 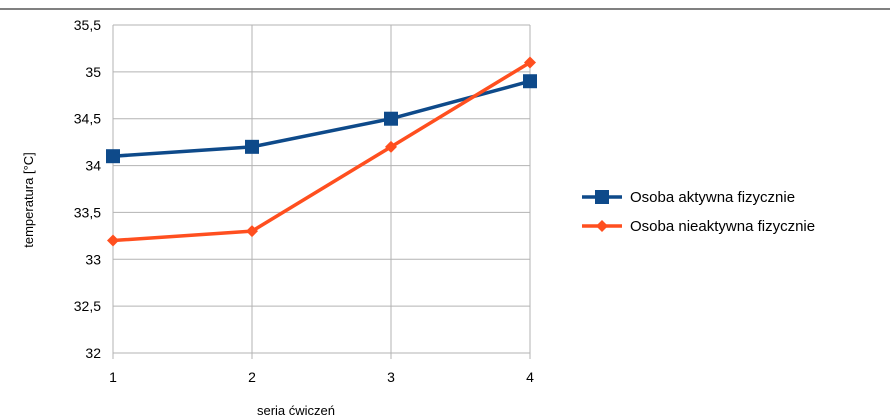 I want to click on y-tick-label: 35,5, so click(x=87, y=25).